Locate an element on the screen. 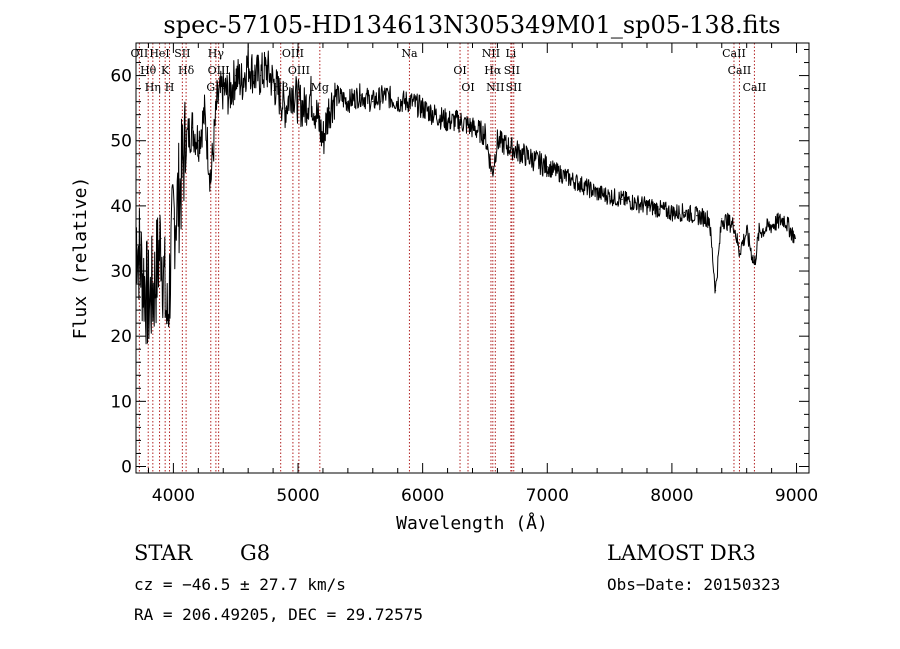 This screenshot has height=649, width=900. line-marker-label: Hδ is located at coordinates (186, 70).